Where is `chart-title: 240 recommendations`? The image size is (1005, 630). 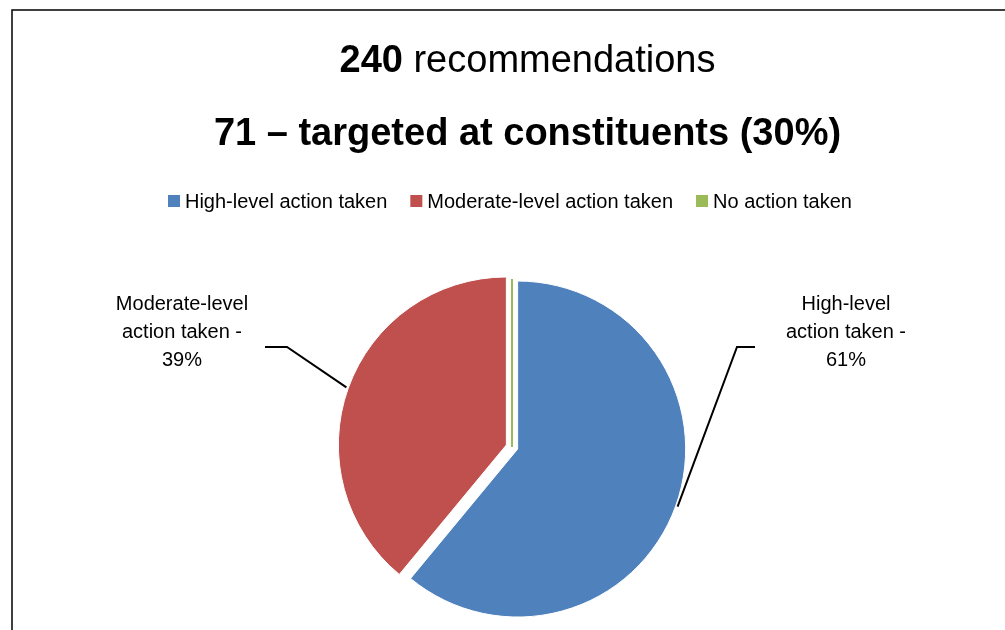 chart-title: 240 recommendations is located at coordinates (527, 59).